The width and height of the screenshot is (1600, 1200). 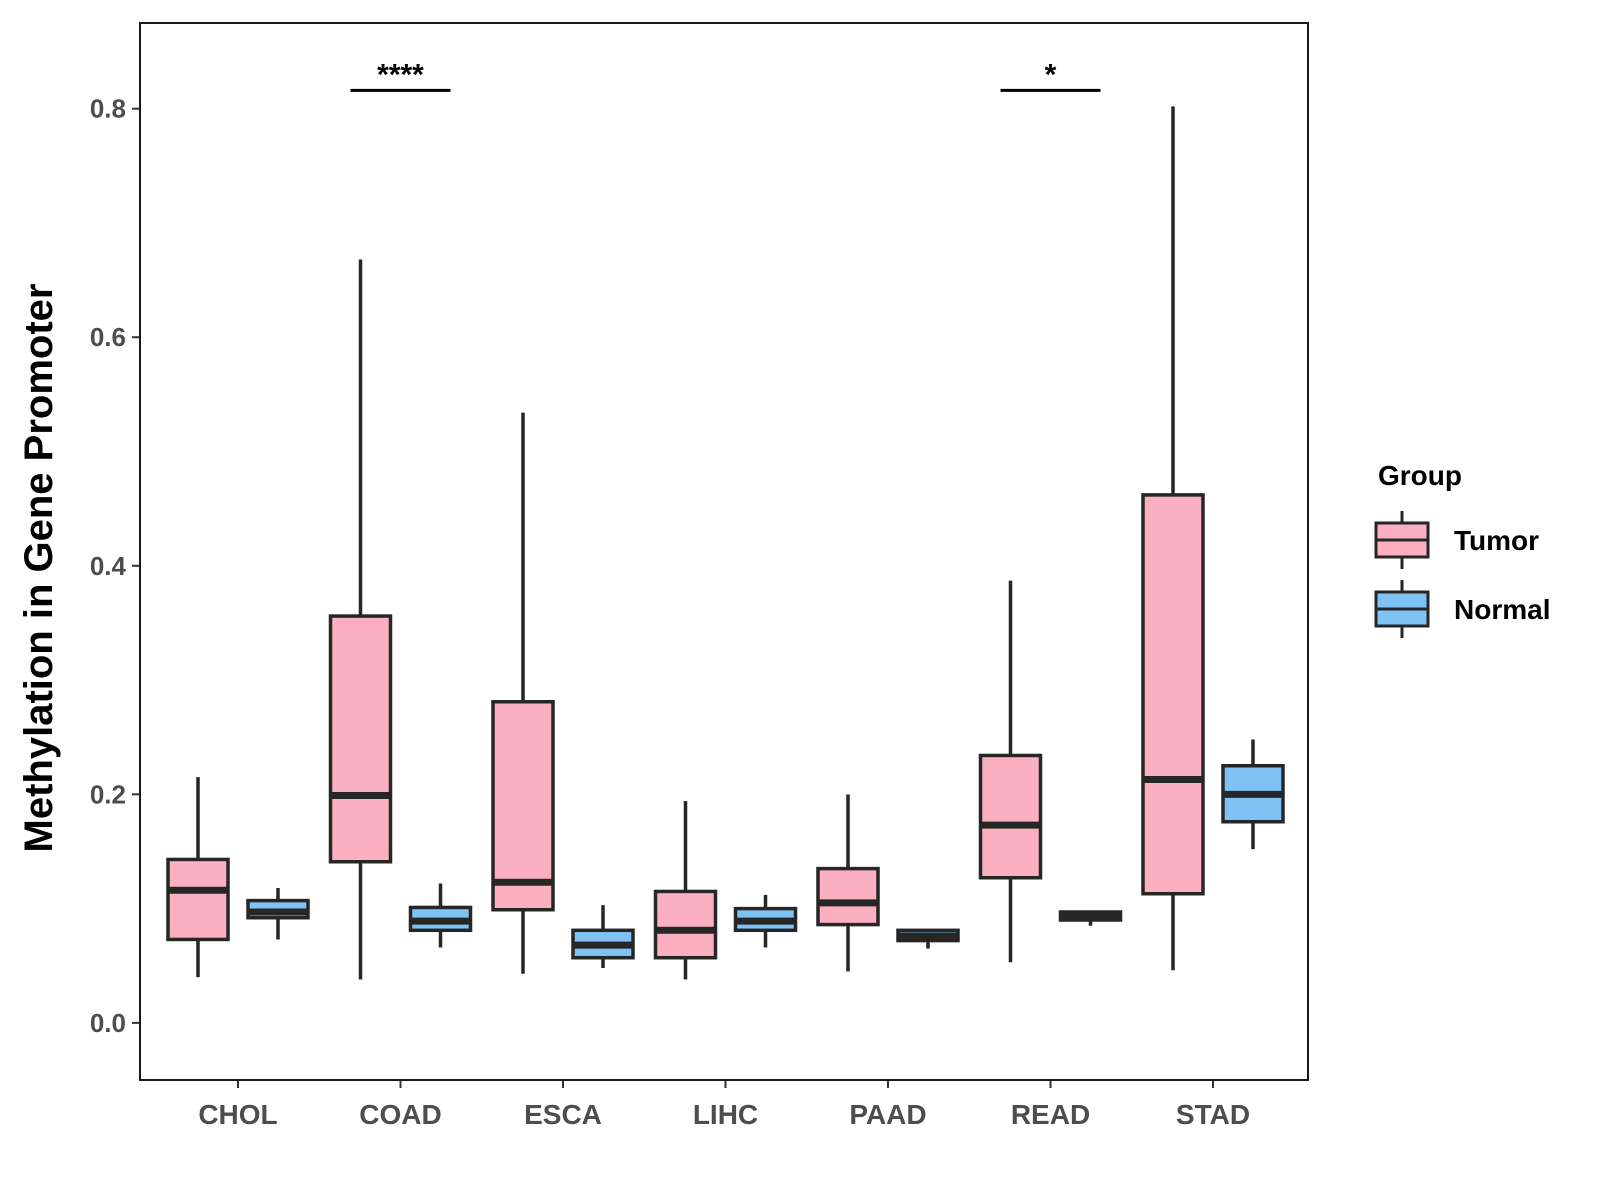 I want to click on box-tumor-read, so click(x=1010, y=771).